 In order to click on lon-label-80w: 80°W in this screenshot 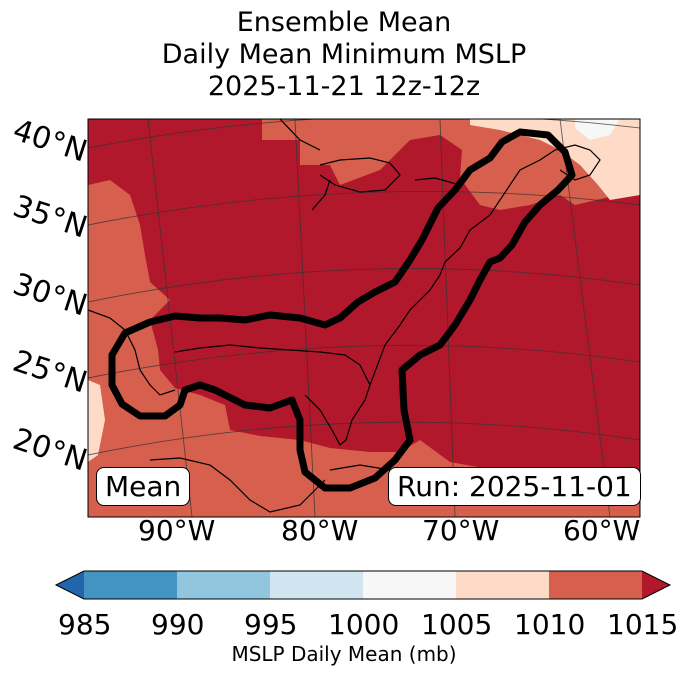, I will do `click(320, 530)`.